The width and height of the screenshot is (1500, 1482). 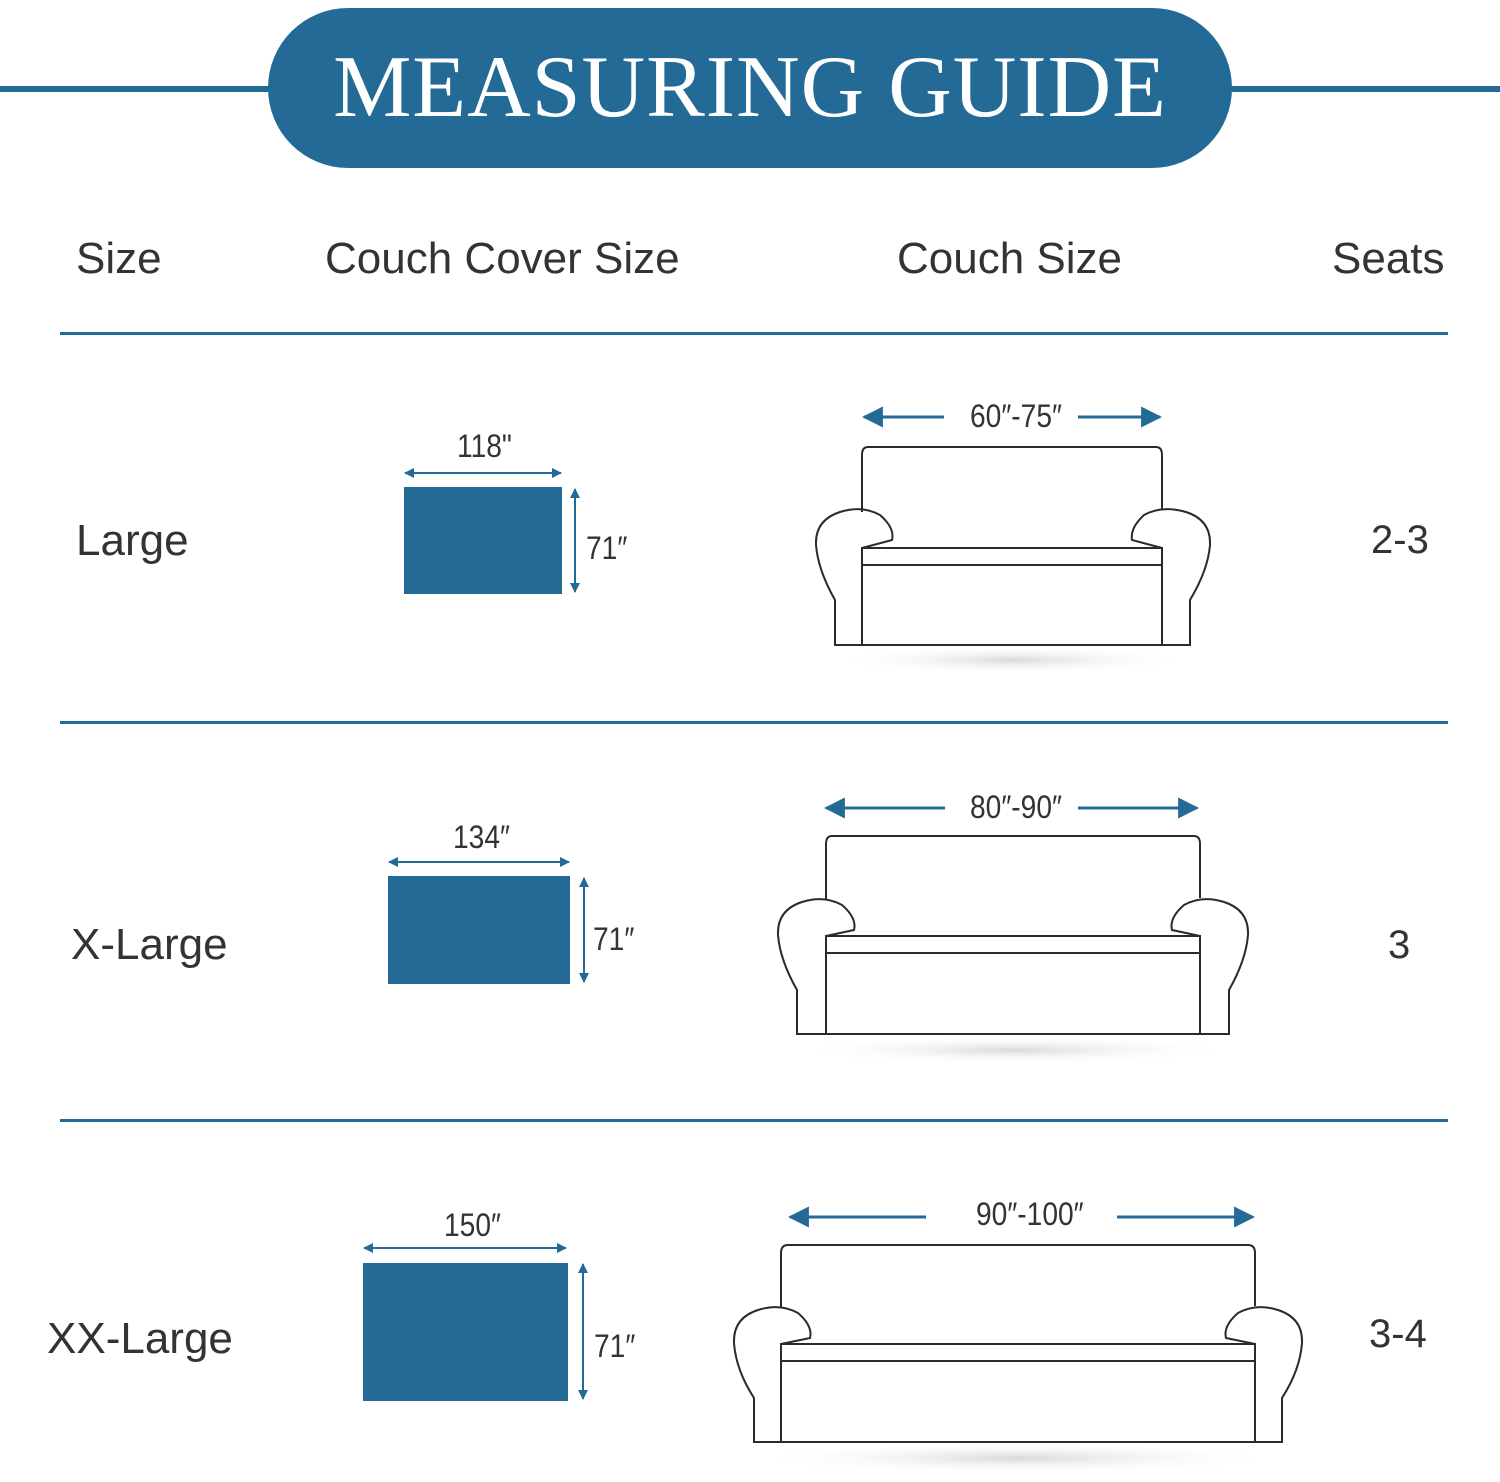 I want to click on cover-height-xx-large: 71″, so click(x=615, y=1346).